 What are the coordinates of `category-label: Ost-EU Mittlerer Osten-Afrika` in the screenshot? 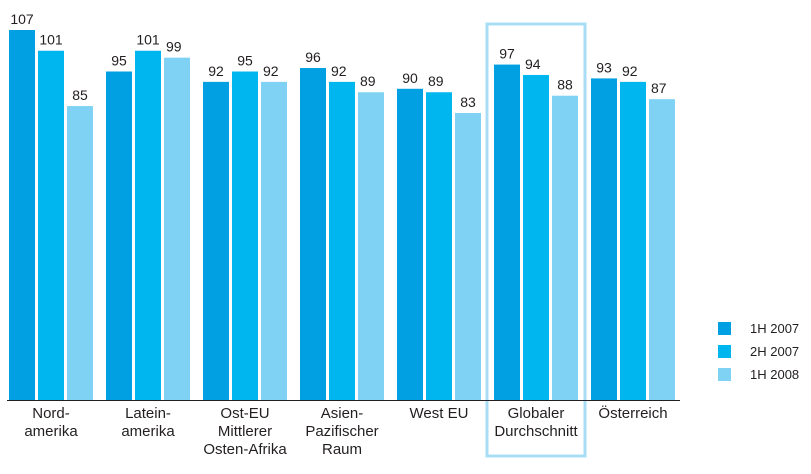 It's located at (245, 431).